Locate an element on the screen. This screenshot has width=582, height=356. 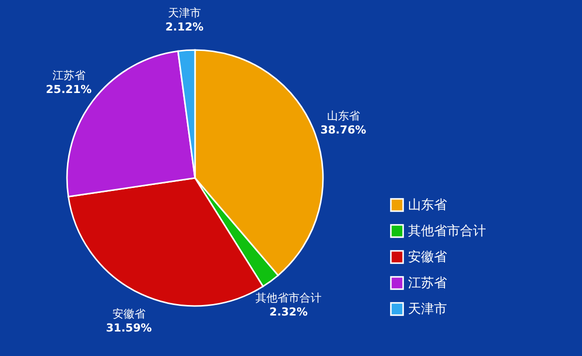
slice-label: 山东省 is located at coordinates (343, 115).